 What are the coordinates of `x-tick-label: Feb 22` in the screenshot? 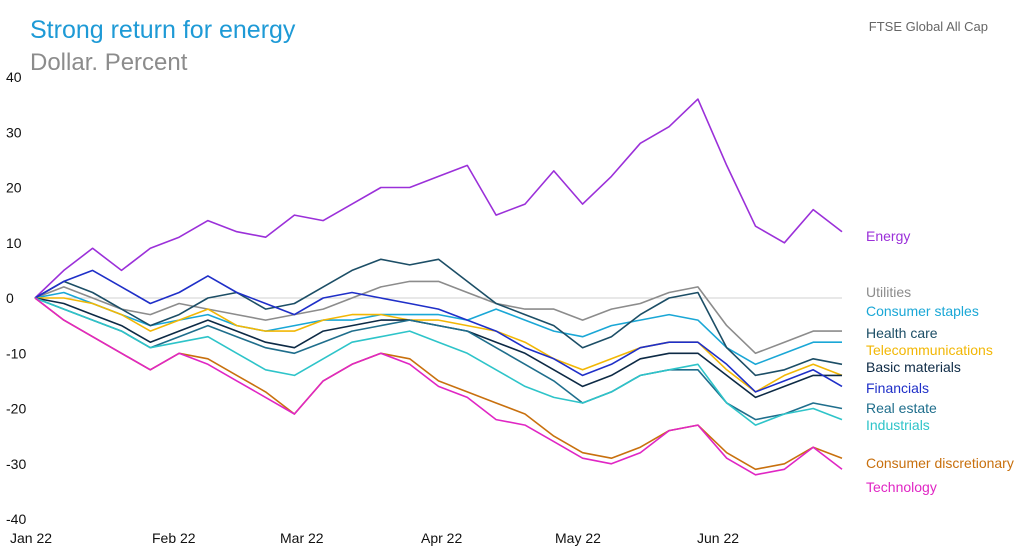 It's located at (174, 538).